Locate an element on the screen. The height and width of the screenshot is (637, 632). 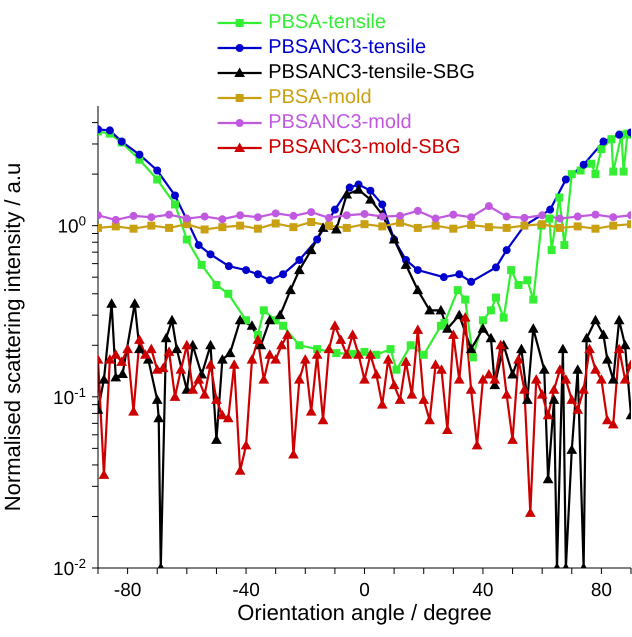
x-tick-label: -40 is located at coordinates (246, 590).